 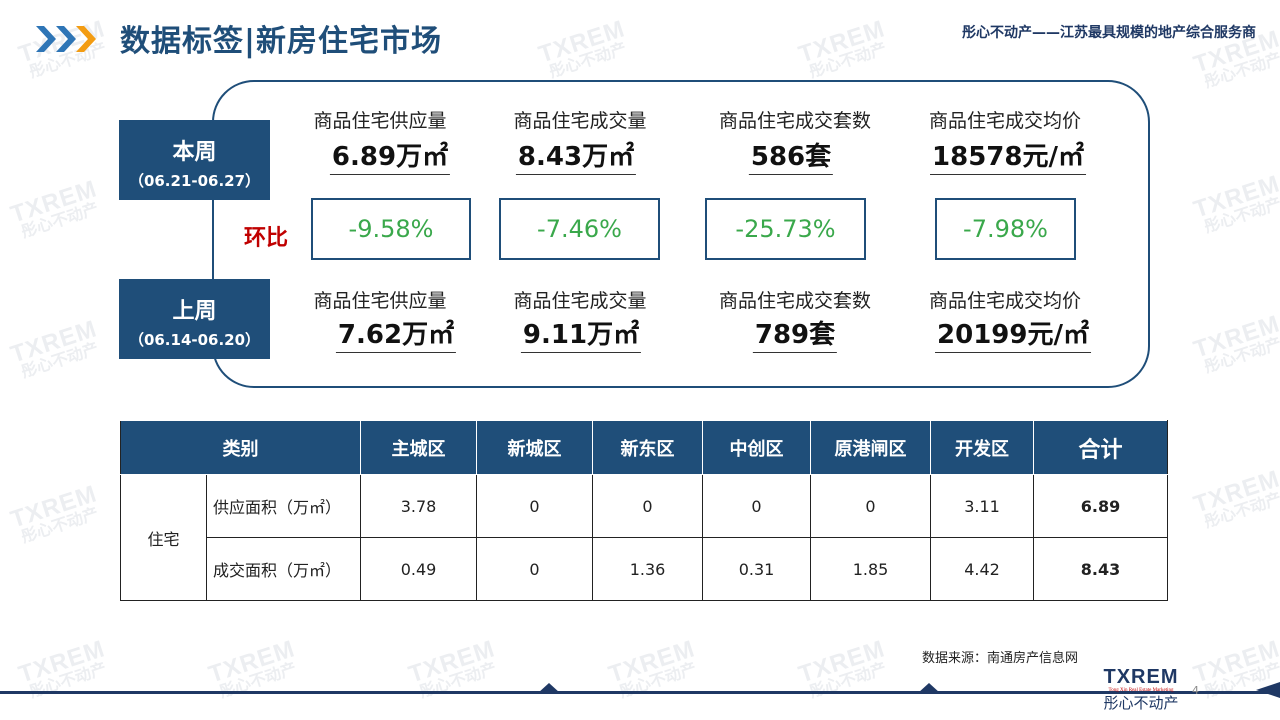 I want to click on logo-name: 彤心不动产, so click(x=1141, y=703).